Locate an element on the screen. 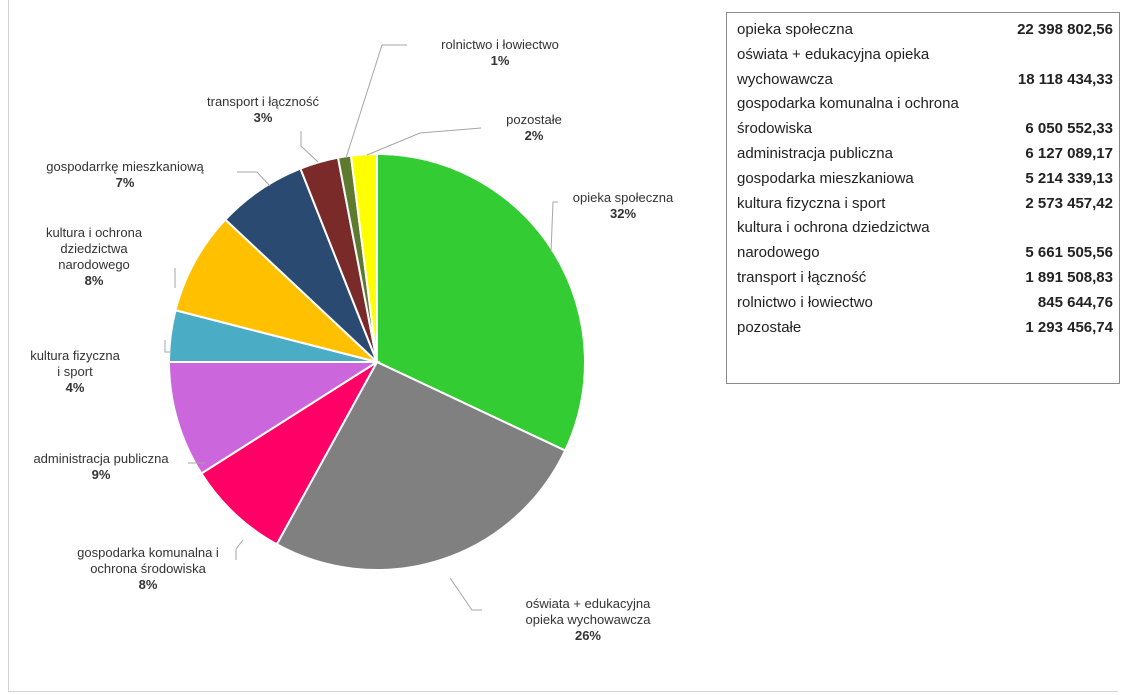  table-row: rolnictwo i łowiectwo 845 644,76 is located at coordinates (925, 303).